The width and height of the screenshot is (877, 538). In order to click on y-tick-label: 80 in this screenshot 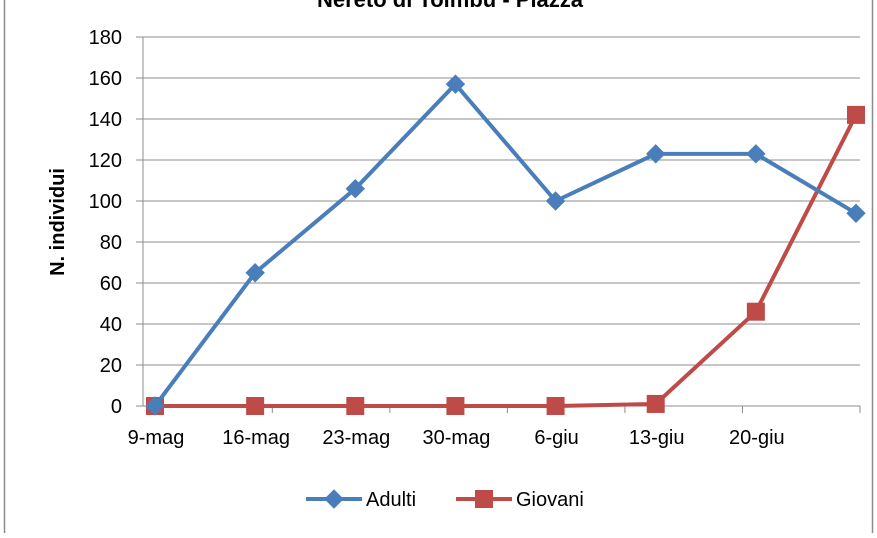, I will do `click(111, 243)`.